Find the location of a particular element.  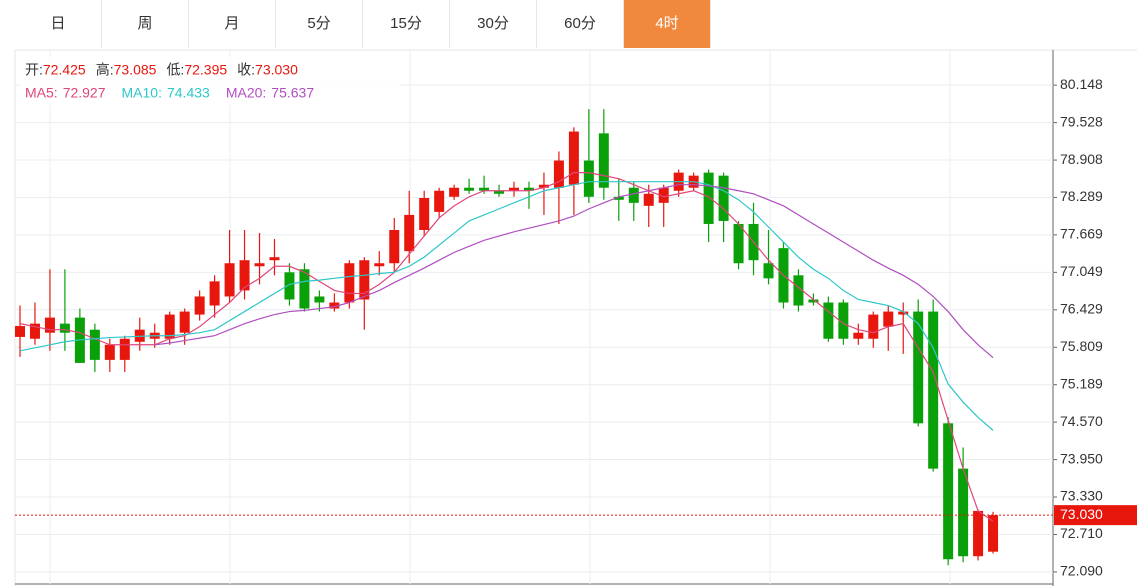

y-tick-label: 74.570 is located at coordinates (1081, 421).